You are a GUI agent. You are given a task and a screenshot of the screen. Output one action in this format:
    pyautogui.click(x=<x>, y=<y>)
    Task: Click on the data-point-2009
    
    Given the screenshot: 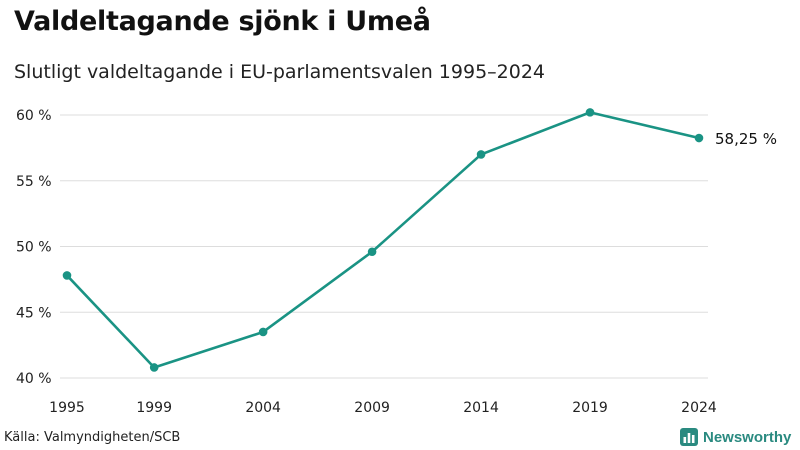 What is the action you would take?
    pyautogui.click(x=372, y=252)
    